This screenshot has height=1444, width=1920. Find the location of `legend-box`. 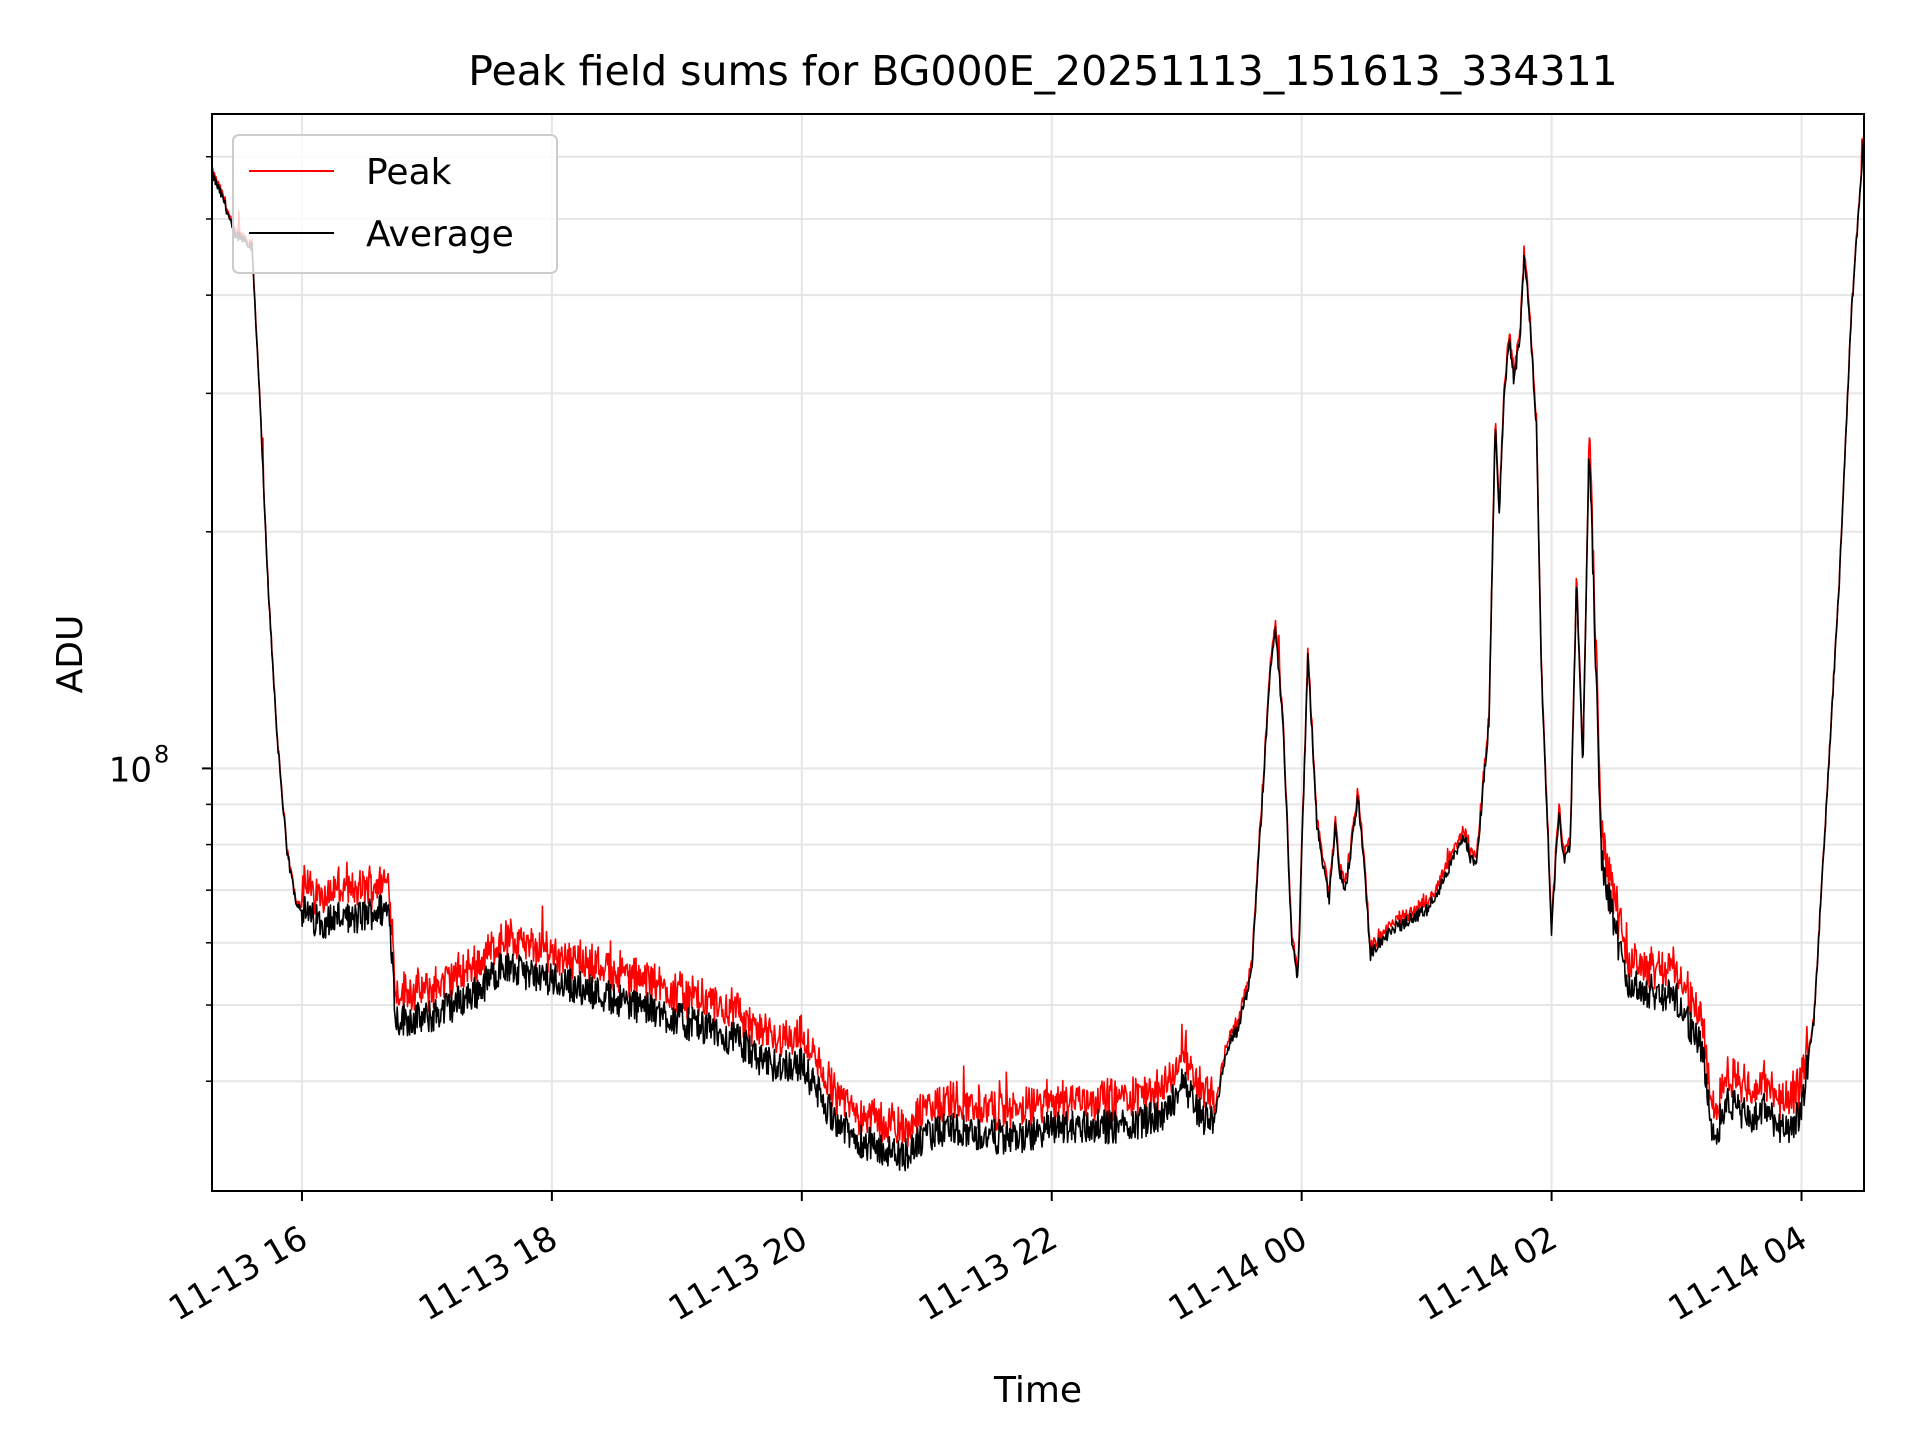

legend-box is located at coordinates (395, 204).